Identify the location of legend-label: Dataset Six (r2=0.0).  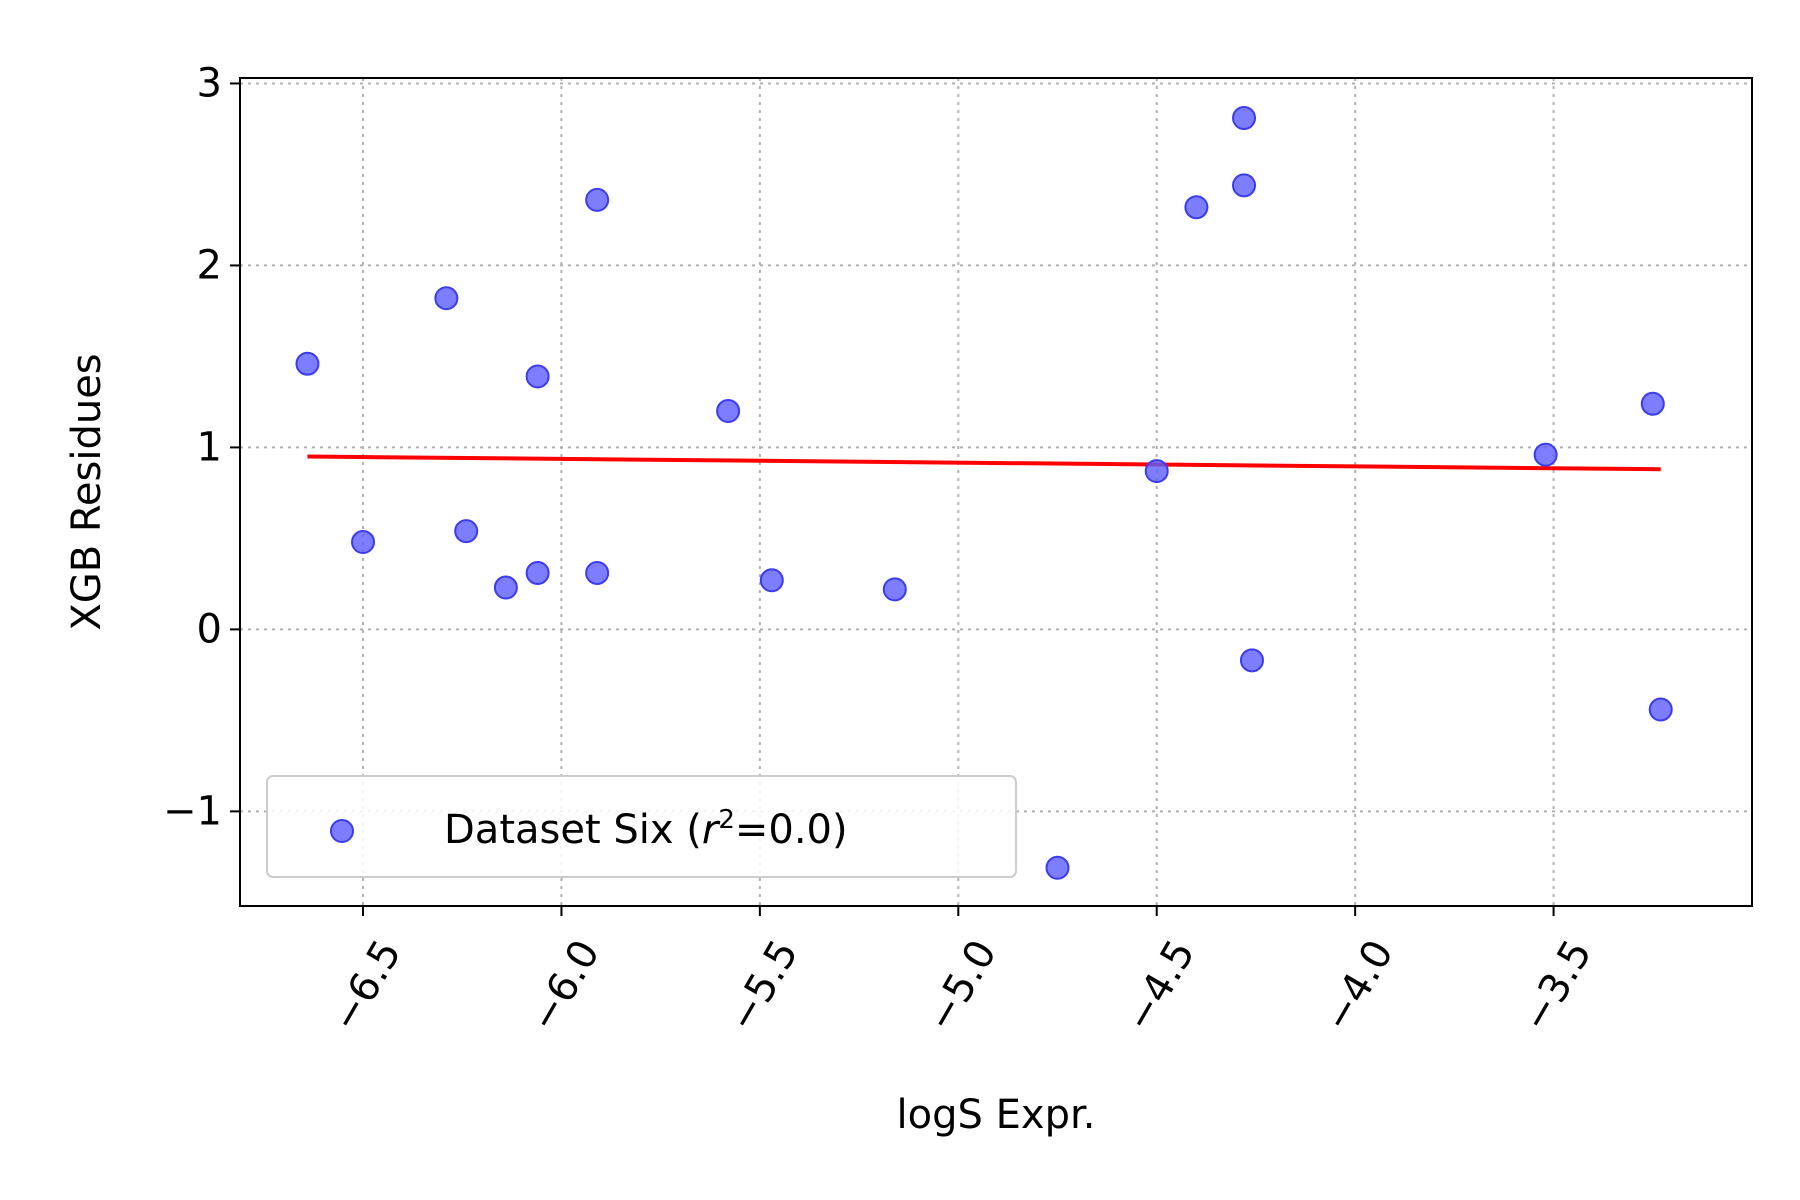
(646, 829).